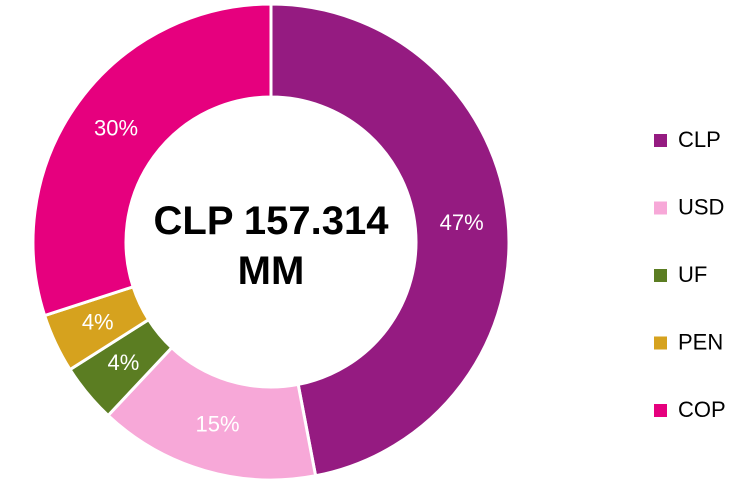  What do you see at coordinates (692, 274) in the screenshot?
I see `legend-label: UF` at bounding box center [692, 274].